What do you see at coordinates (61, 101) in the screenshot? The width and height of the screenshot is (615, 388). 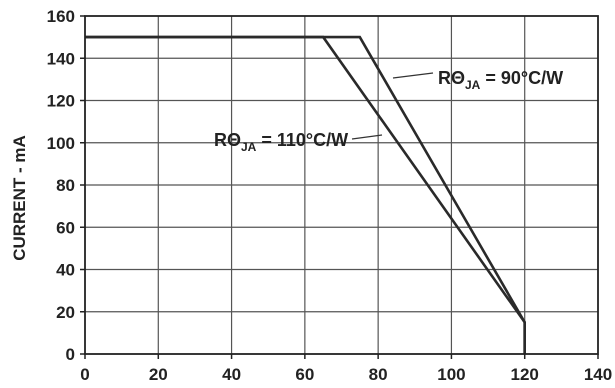 I see `y-tick-label: 120` at bounding box center [61, 101].